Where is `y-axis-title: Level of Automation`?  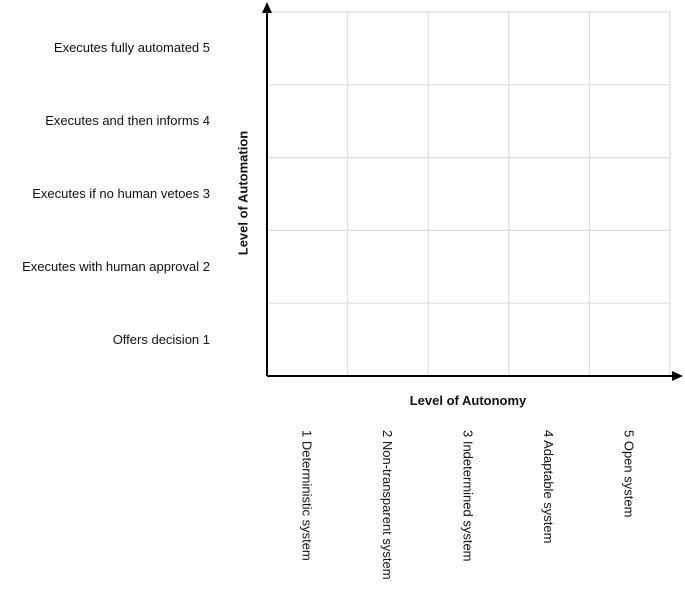 y-axis-title: Level of Automation is located at coordinates (243, 193).